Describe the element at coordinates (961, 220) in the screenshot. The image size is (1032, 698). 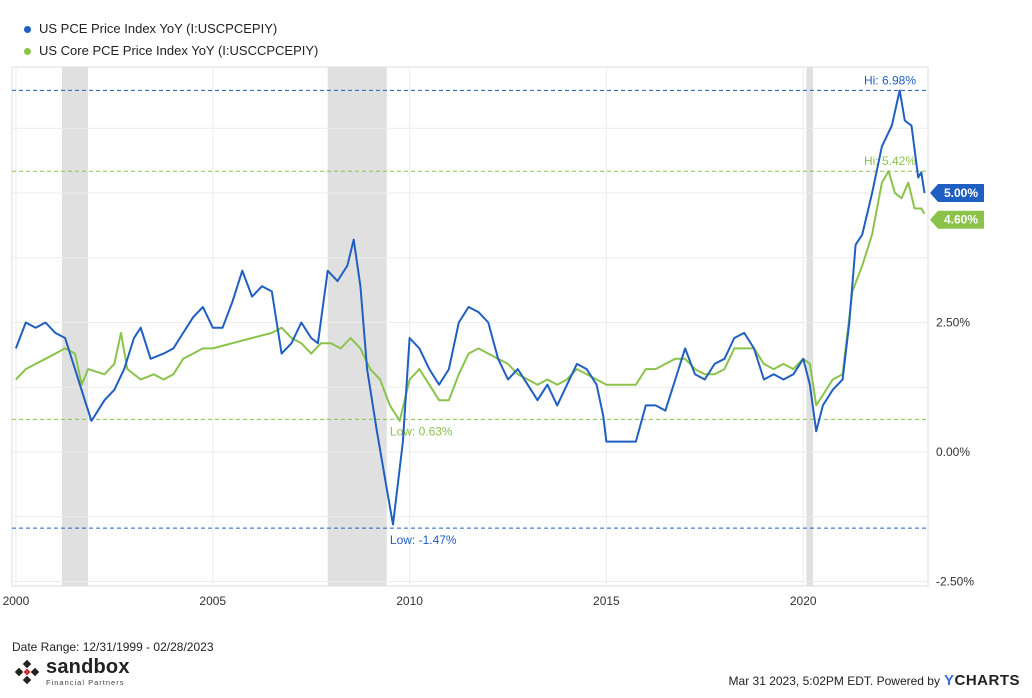
I see `end-value-label-1: 4.60%` at that location.